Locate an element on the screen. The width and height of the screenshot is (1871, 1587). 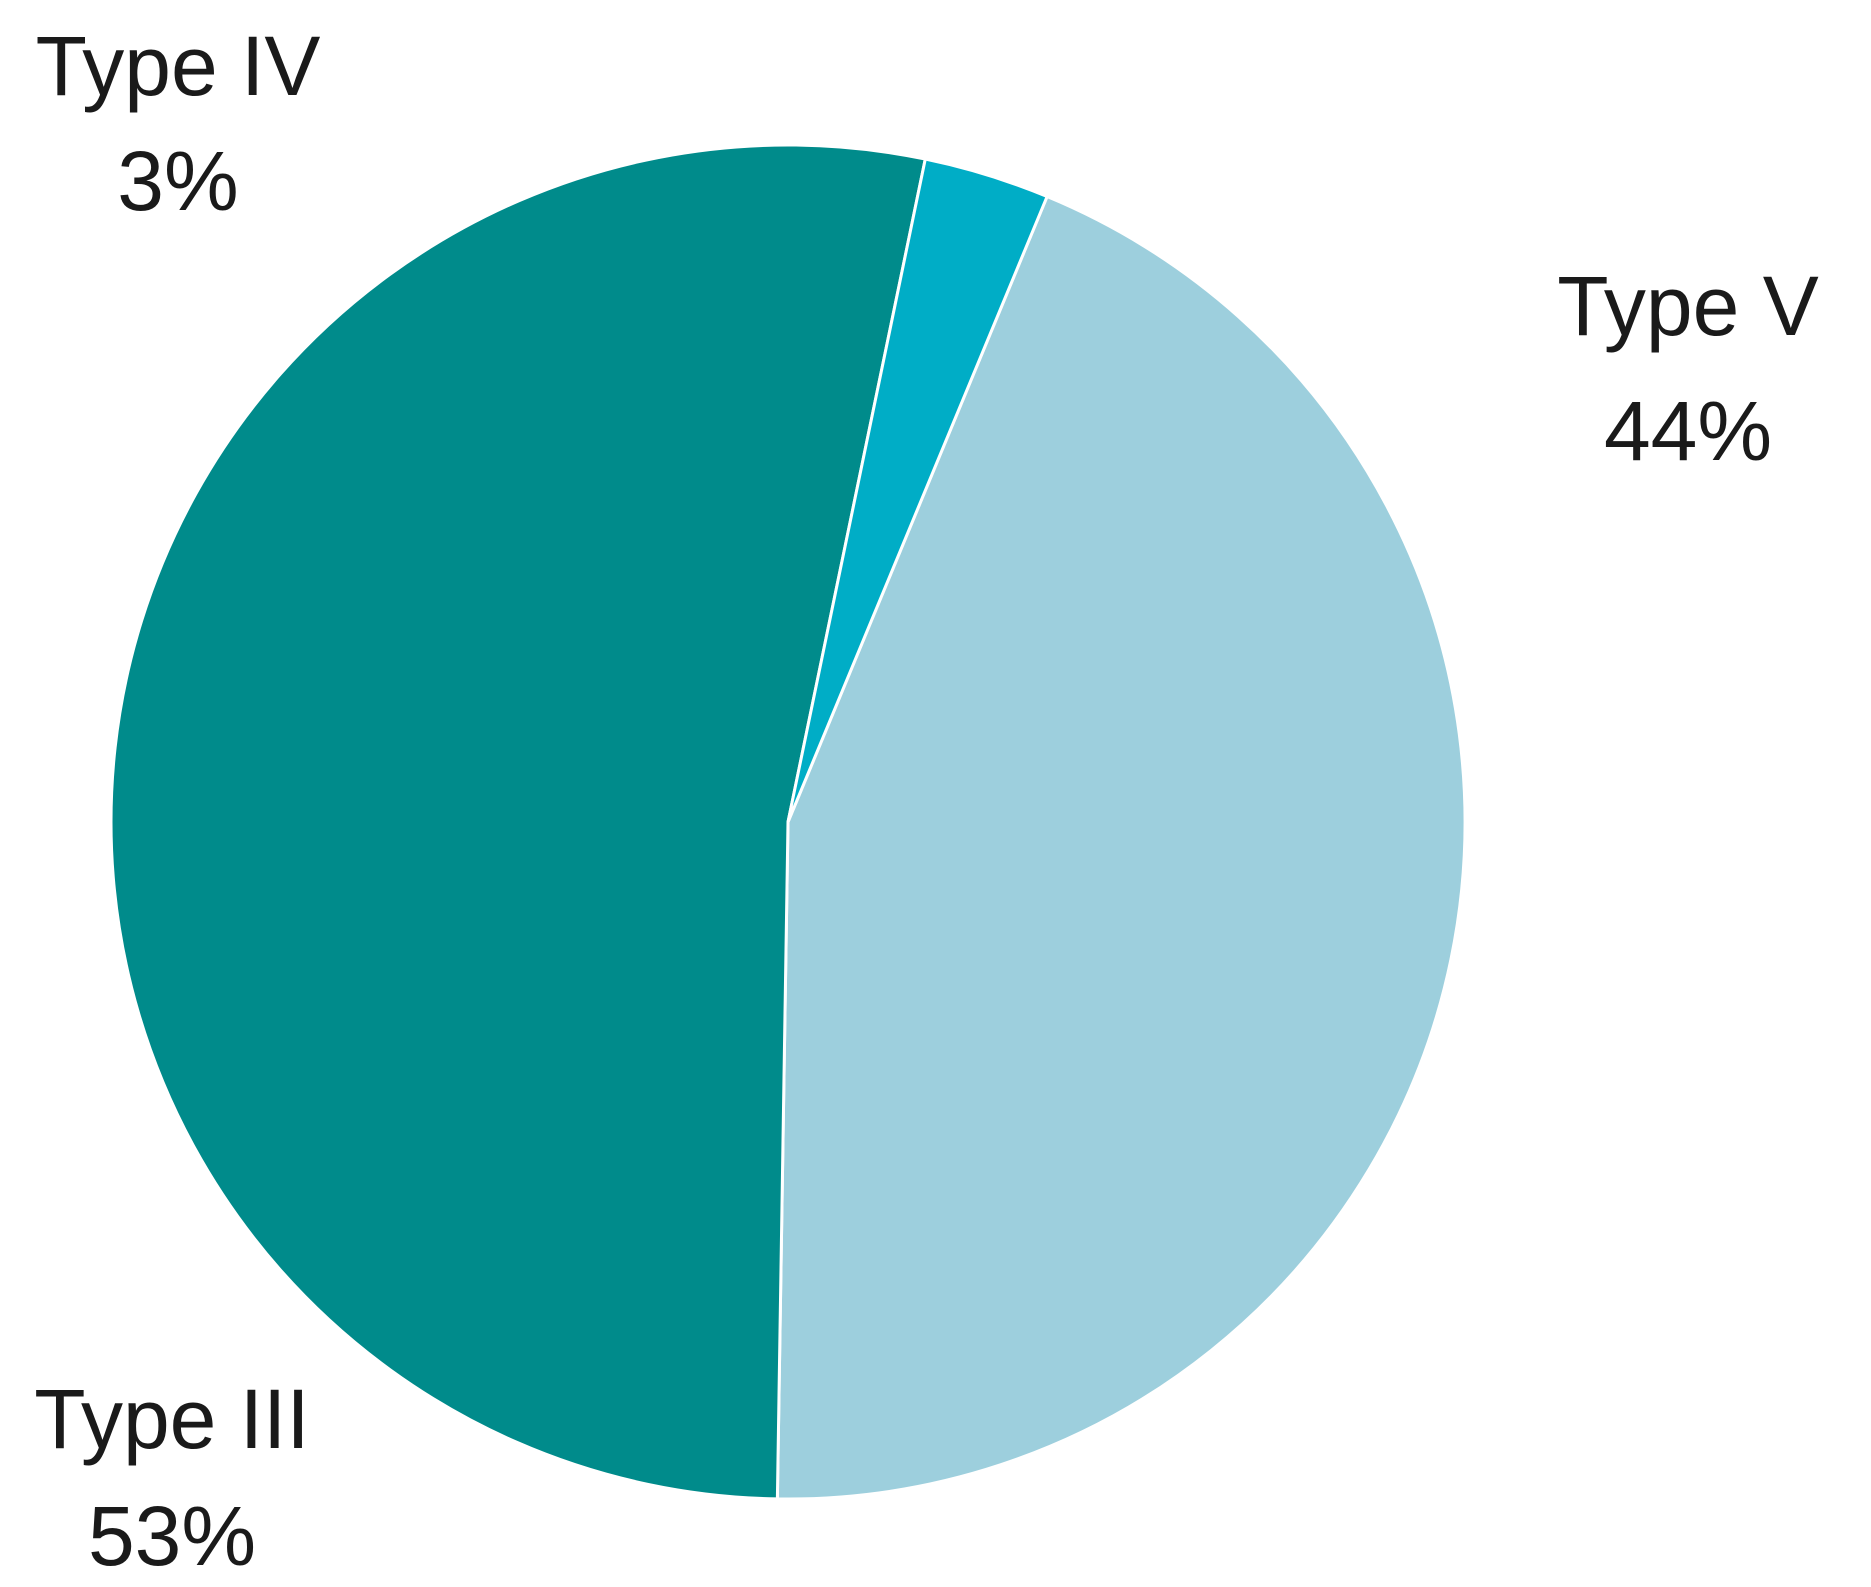
slice-label: Type V is located at coordinates (1687, 306).